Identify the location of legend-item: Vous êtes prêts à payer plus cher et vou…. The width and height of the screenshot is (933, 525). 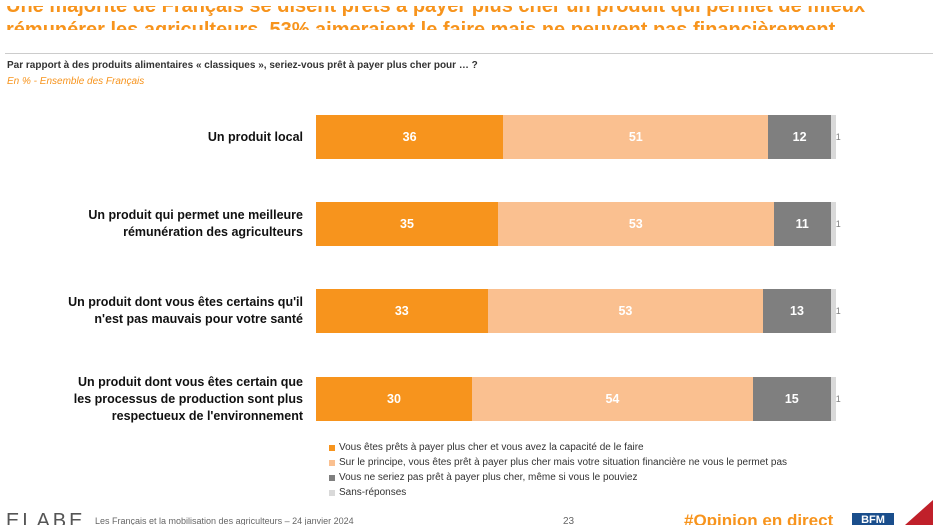
(558, 447).